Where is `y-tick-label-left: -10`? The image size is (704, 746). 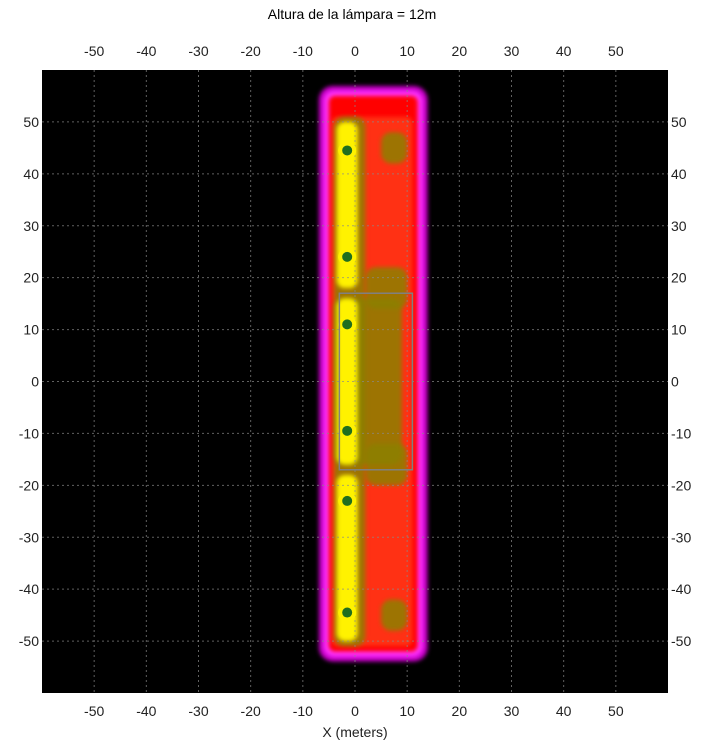
y-tick-label-left: -10 is located at coordinates (29, 433).